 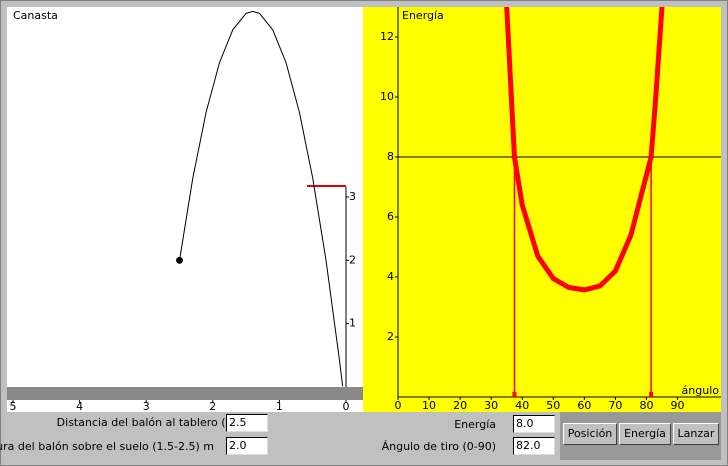 I want to click on ground, so click(x=185, y=393).